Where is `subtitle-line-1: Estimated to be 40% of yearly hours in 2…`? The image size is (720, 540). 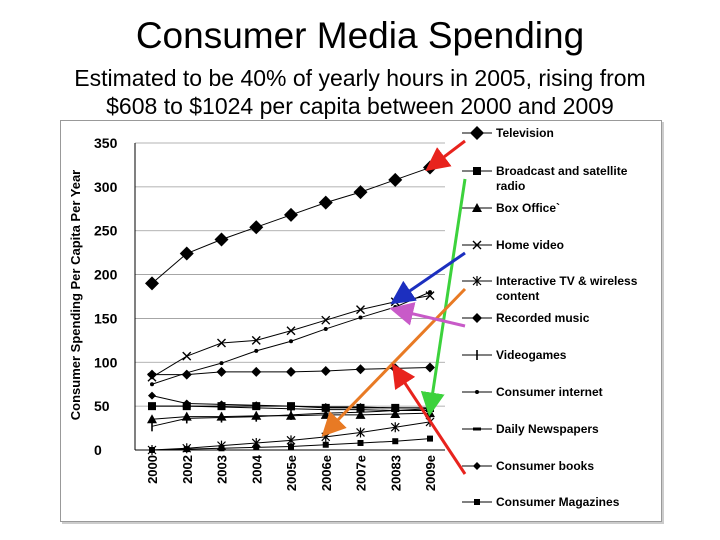 subtitle-line-1: Estimated to be 40% of yearly hours in 2… is located at coordinates (360, 78).